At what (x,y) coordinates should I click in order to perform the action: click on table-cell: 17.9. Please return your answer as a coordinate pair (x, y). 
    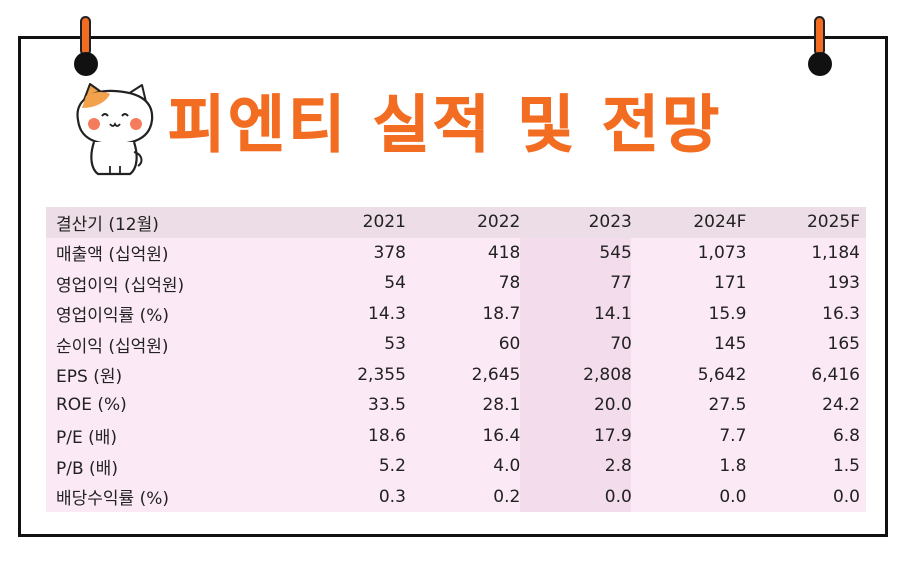
    Looking at the image, I should click on (612, 435).